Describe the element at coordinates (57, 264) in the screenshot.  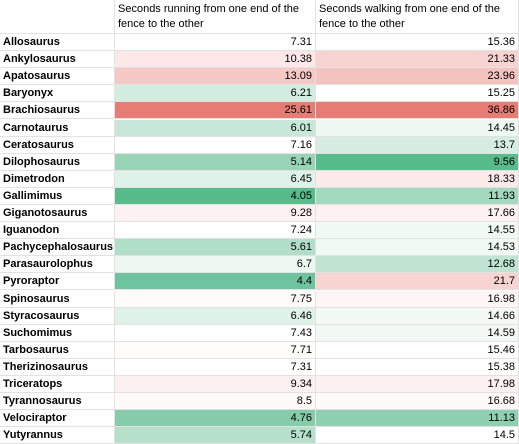
I see `dinosaur-name-cell: Parasaurolophus` at that location.